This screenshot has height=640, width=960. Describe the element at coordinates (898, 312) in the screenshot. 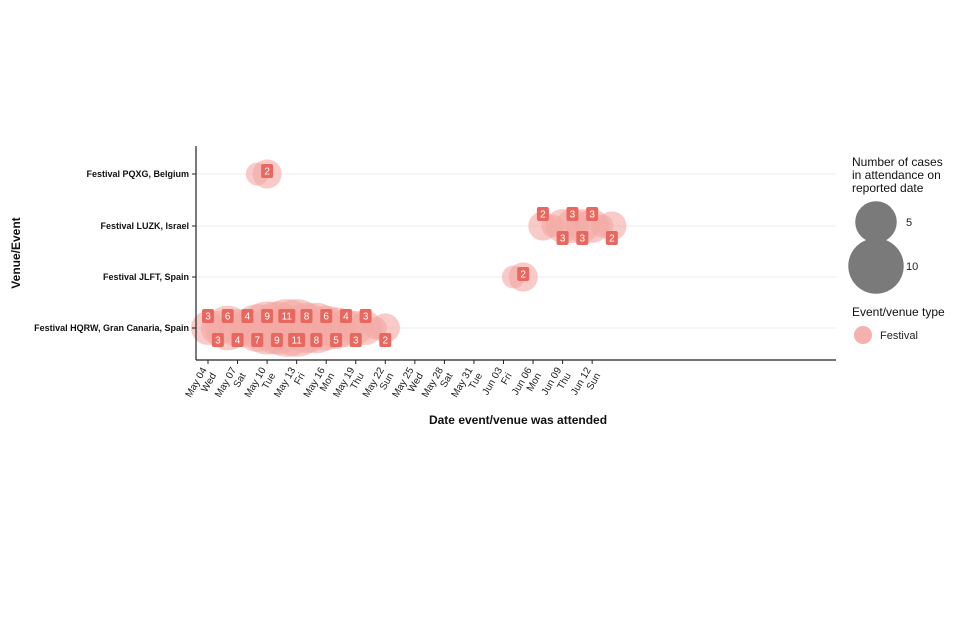

I see `legend-color-title: Event/venue type` at that location.